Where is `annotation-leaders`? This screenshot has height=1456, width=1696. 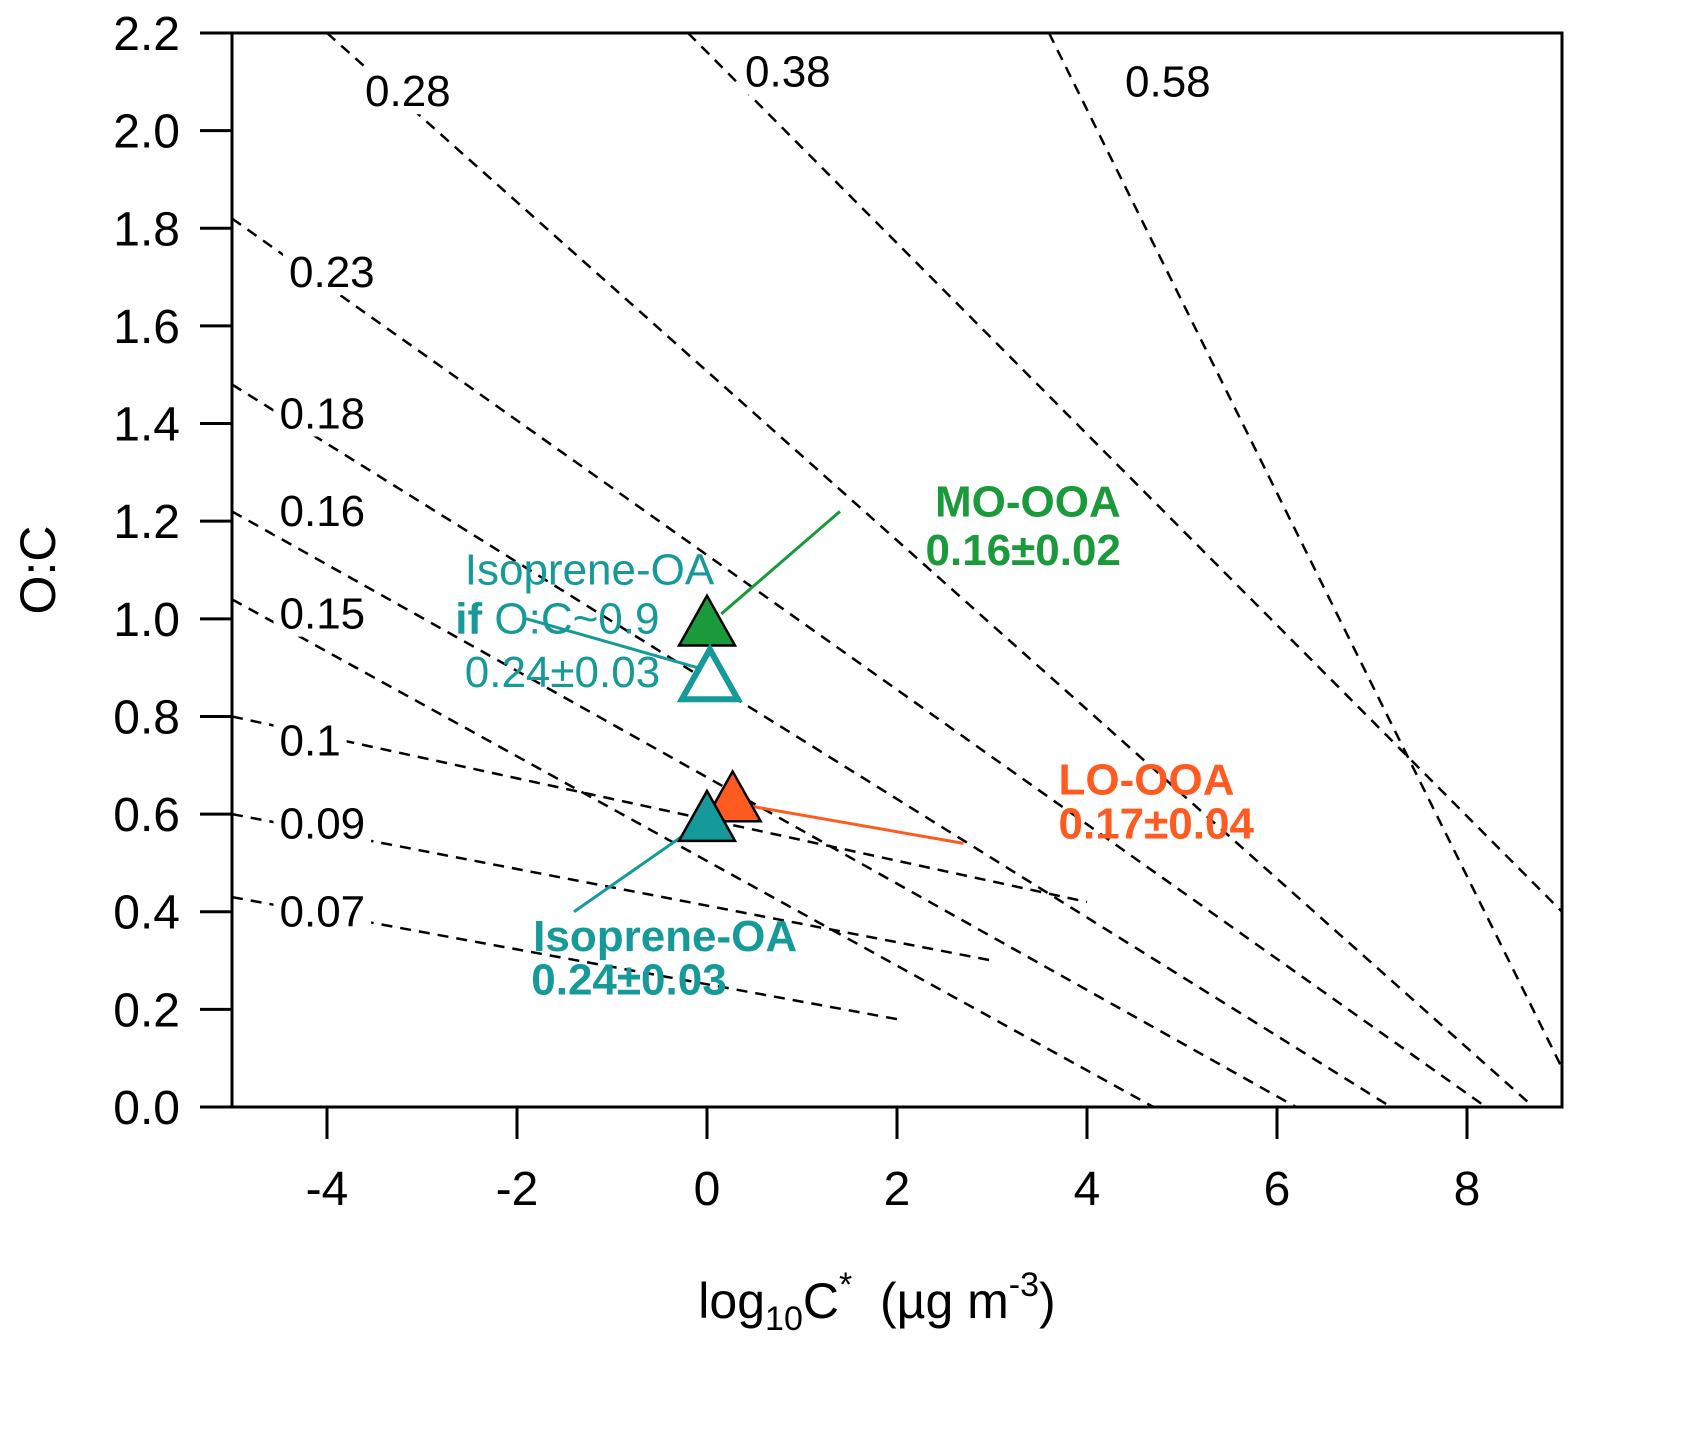
annotation-leaders is located at coordinates (745, 711).